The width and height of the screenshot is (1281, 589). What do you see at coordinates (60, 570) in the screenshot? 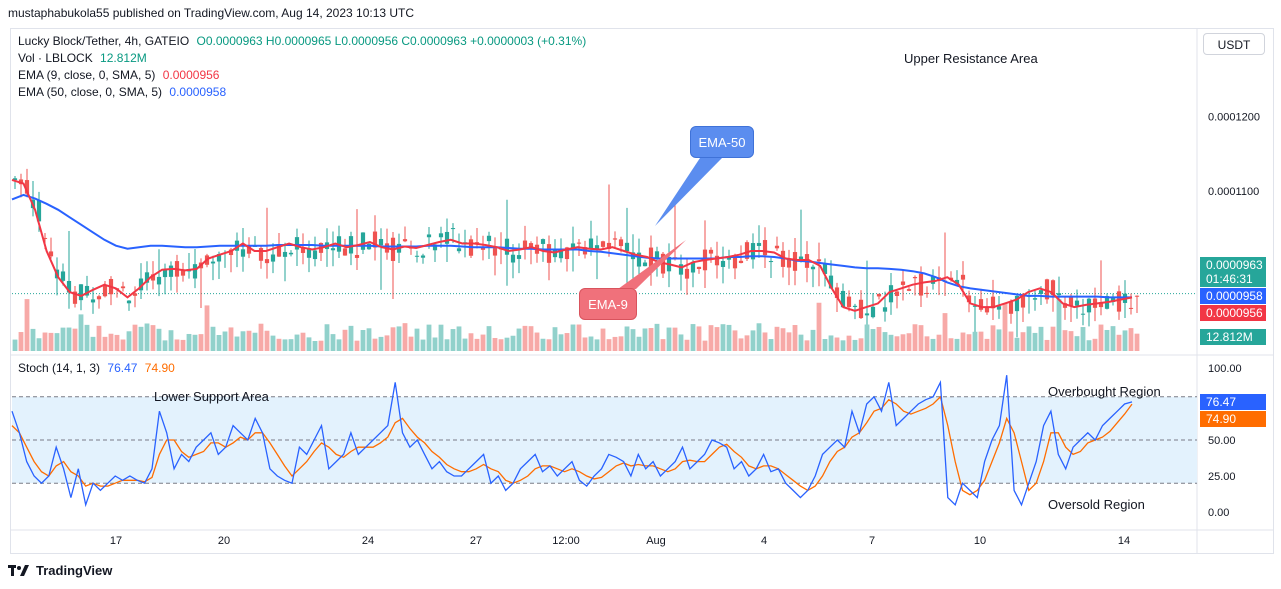
I see `footer-brand: TradingView` at bounding box center [60, 570].